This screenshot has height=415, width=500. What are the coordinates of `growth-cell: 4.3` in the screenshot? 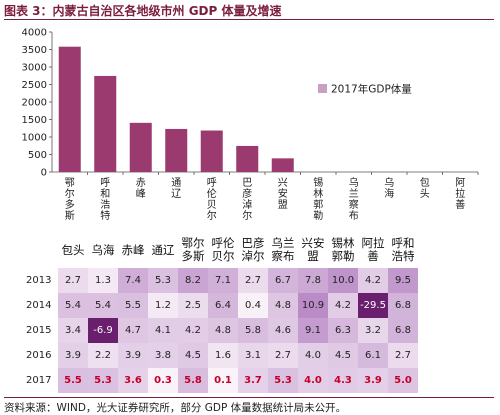 It's located at (343, 380).